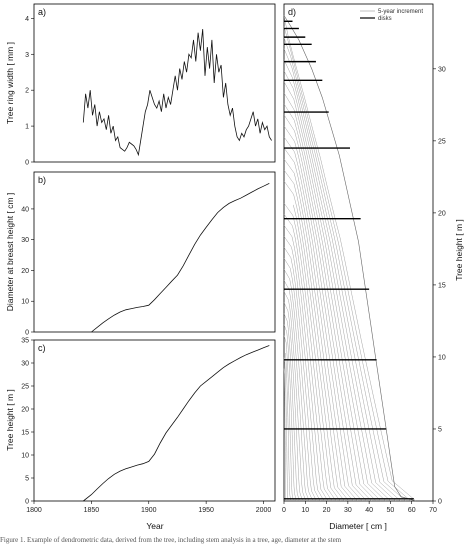  What do you see at coordinates (25, 271) in the screenshot?
I see `panel-b-ytick-label: 20` at bounding box center [25, 271].